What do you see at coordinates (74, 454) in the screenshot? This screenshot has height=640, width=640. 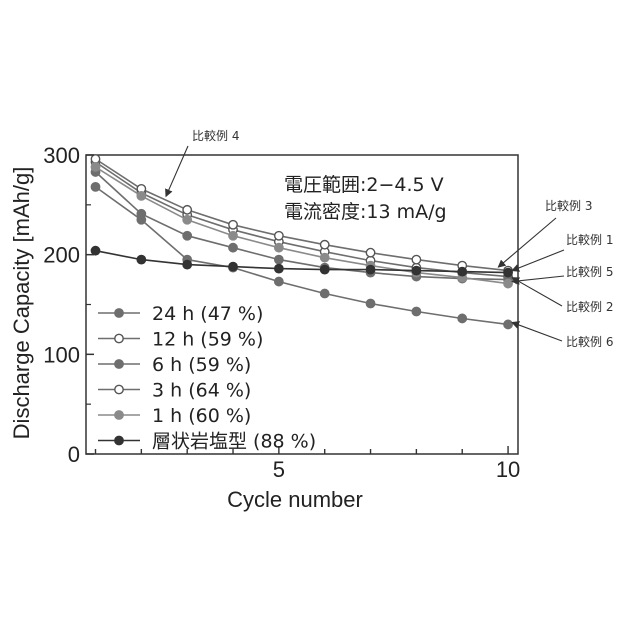 I see `y-tick-label: 0` at bounding box center [74, 454].